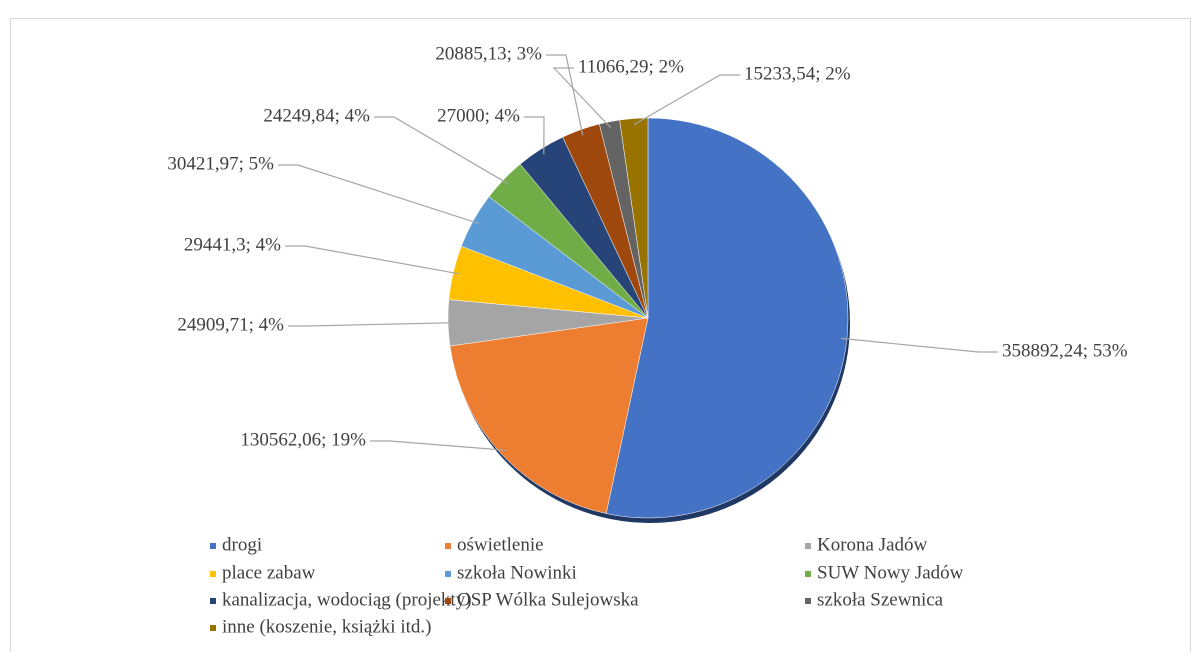 The image size is (1197, 652). Describe the element at coordinates (478, 115) in the screenshot. I see `data-label: 27000; 4%` at that location.